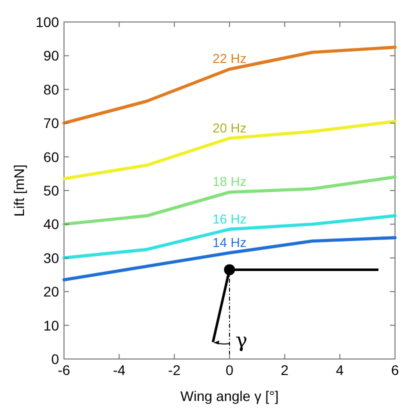 The height and width of the screenshot is (415, 407). What do you see at coordinates (174, 370) in the screenshot?
I see `x-tick-label: -2` at bounding box center [174, 370].